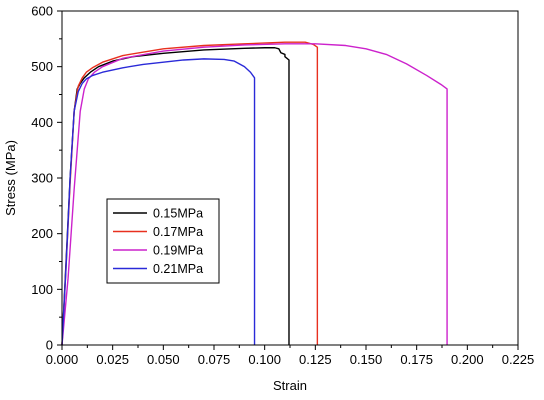 Image resolution: width=544 pixels, height=400 pixels. What do you see at coordinates (112, 359) in the screenshot?
I see `x-tick-label: 0.025` at bounding box center [112, 359].